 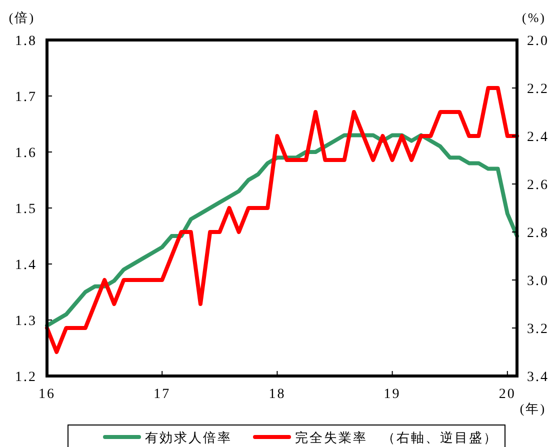 What do you see at coordinates (26, 377) in the screenshot?
I see `y-tick-label: 1.2` at bounding box center [26, 377].